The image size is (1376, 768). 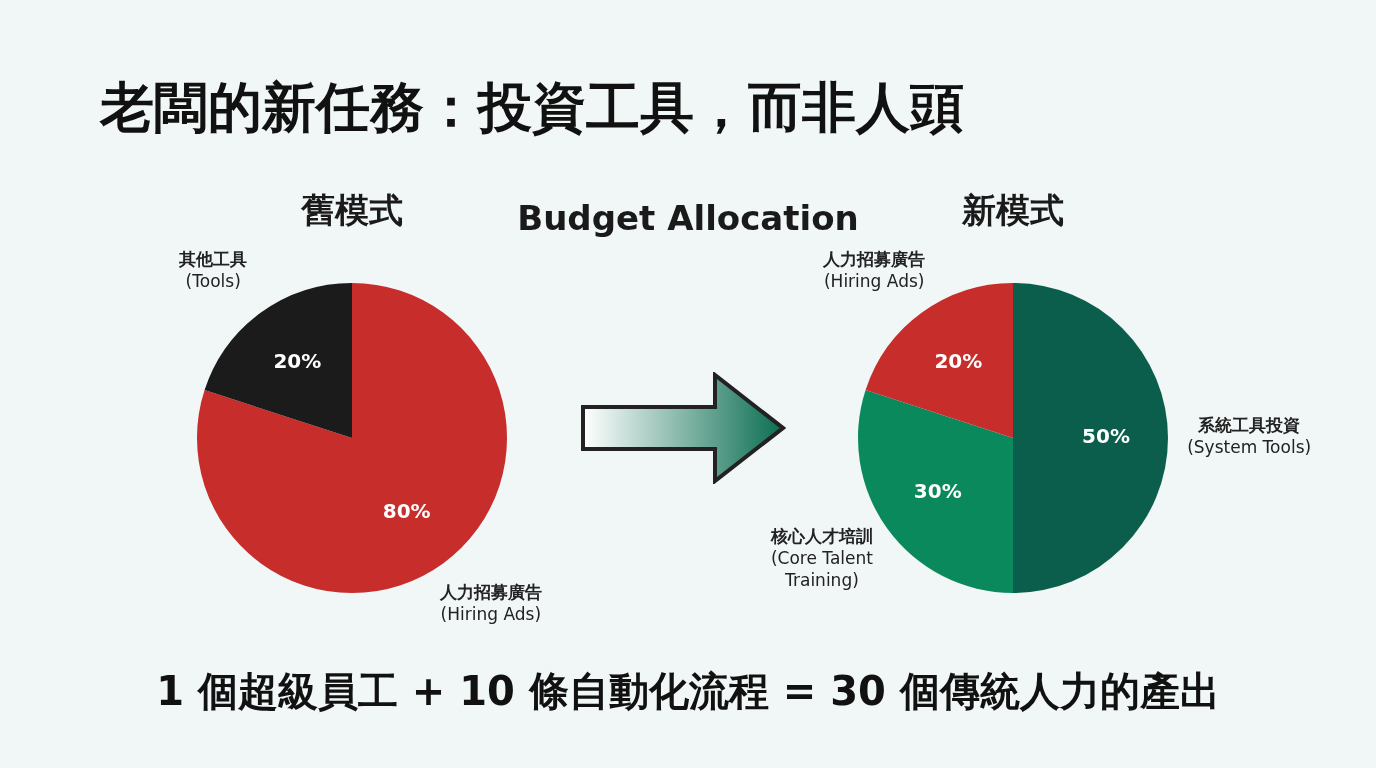 I want to click on slice-label: 核心人才培訓 (Core Talent Training), so click(x=821, y=557).